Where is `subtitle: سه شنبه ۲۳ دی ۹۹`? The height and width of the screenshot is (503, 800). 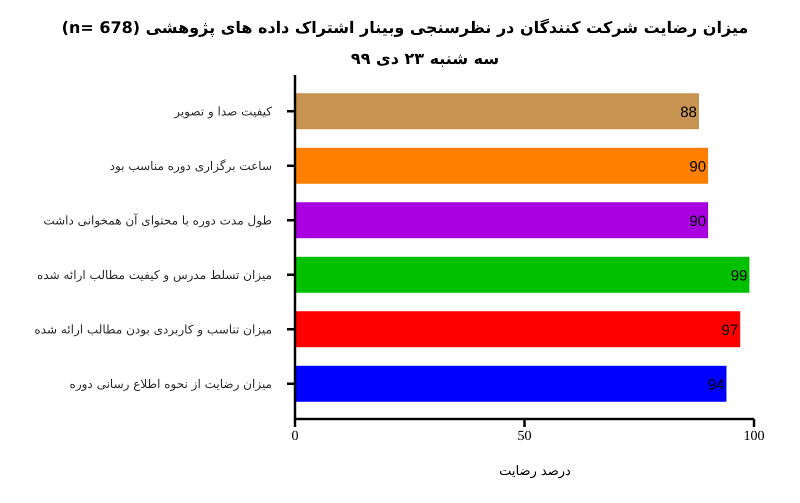 subtitle: سه شنبه ۲۳ دی ۹۹ is located at coordinates (425, 58).